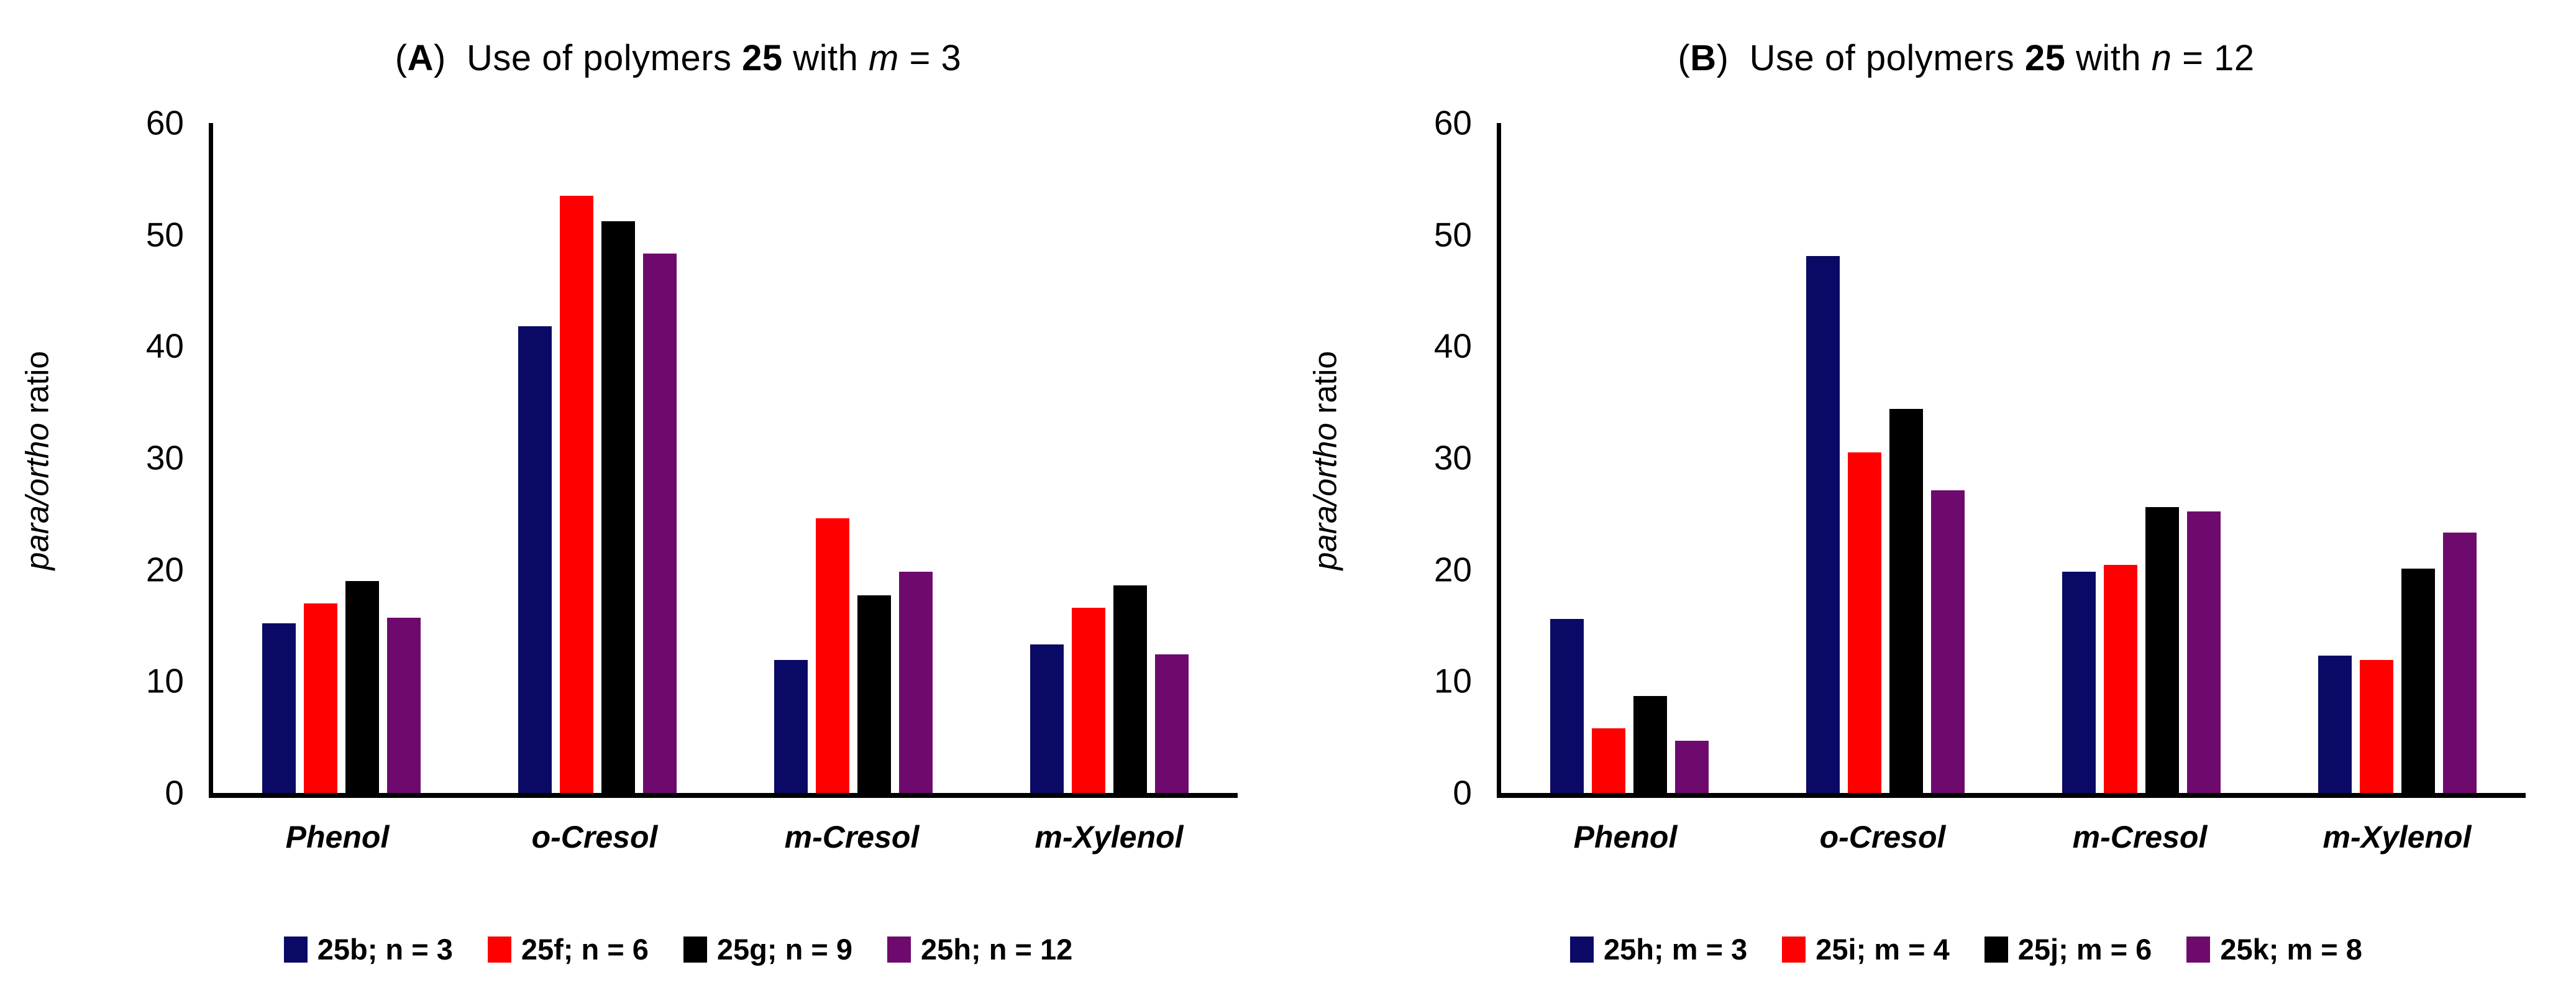 This screenshot has height=1003, width=2576. I want to click on category-label-phenol: Phenol, so click(337, 837).